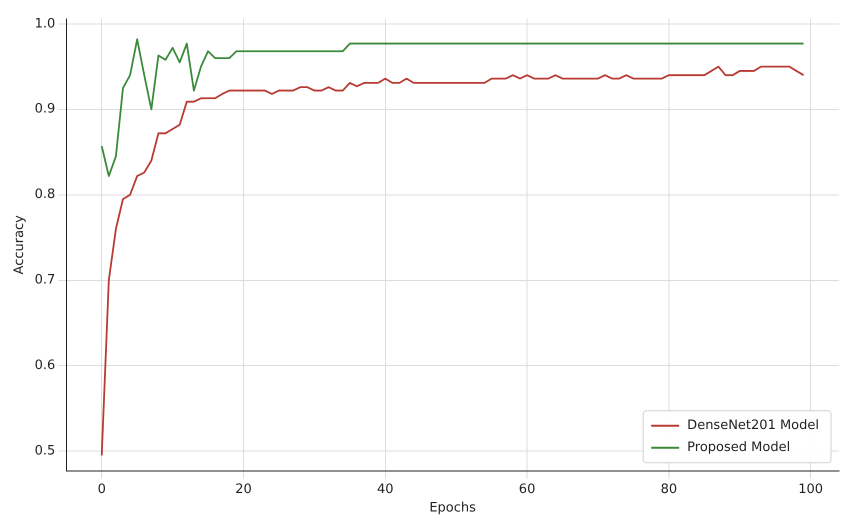 The image size is (859, 524). I want to click on x-tick-label: 60, so click(527, 489).